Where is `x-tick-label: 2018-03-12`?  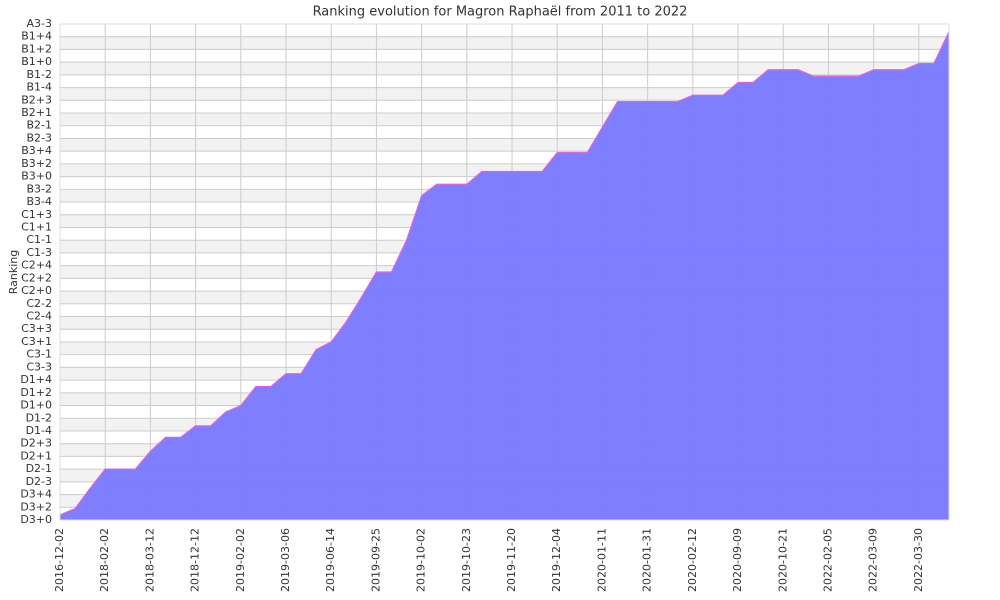
x-tick-label: 2018-03-12 is located at coordinates (149, 560).